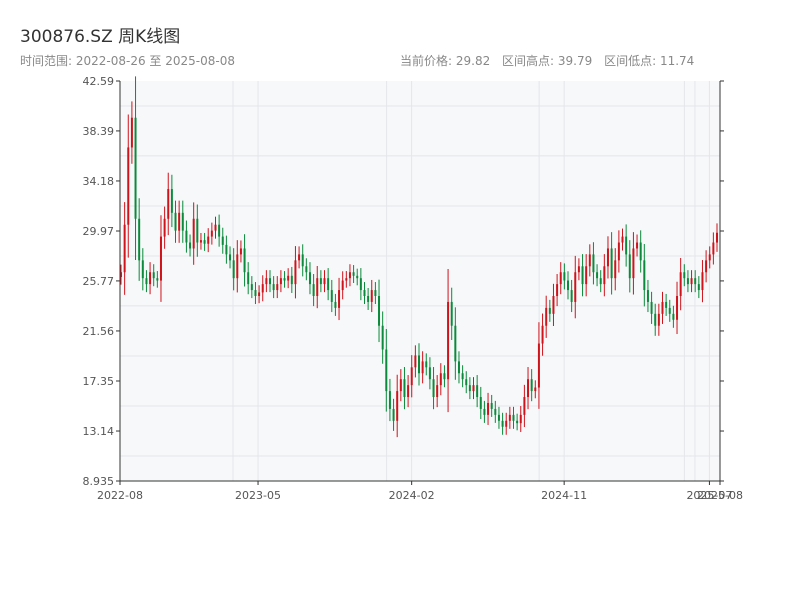 The width and height of the screenshot is (800, 600). Describe the element at coordinates (120, 495) in the screenshot. I see `x-tick-label: 2022-08` at that location.